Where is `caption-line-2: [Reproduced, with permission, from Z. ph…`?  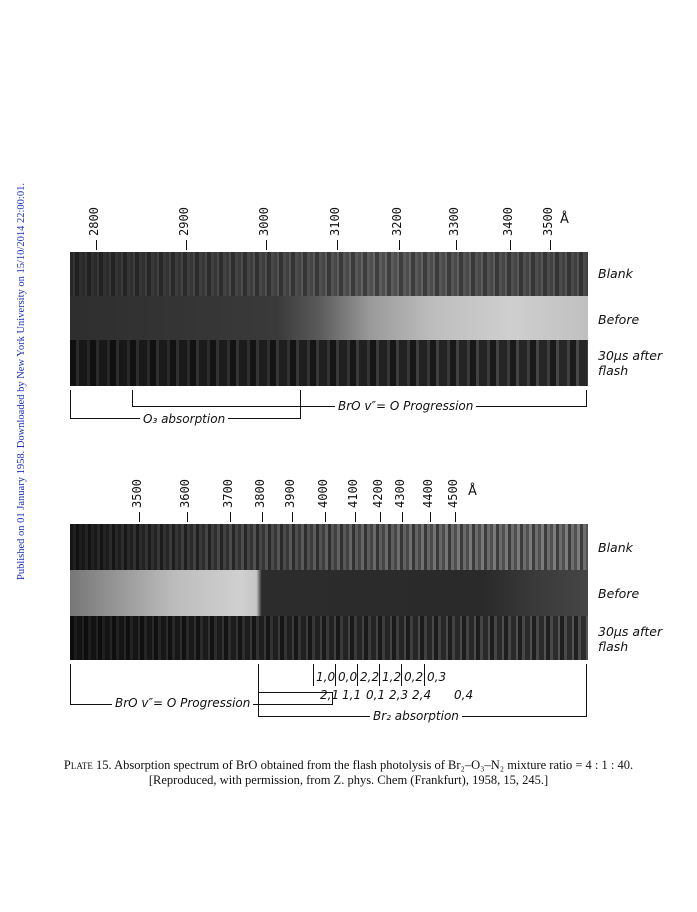 caption-line-2: [Reproduced, with permission, from Z. ph… is located at coordinates (348, 780).